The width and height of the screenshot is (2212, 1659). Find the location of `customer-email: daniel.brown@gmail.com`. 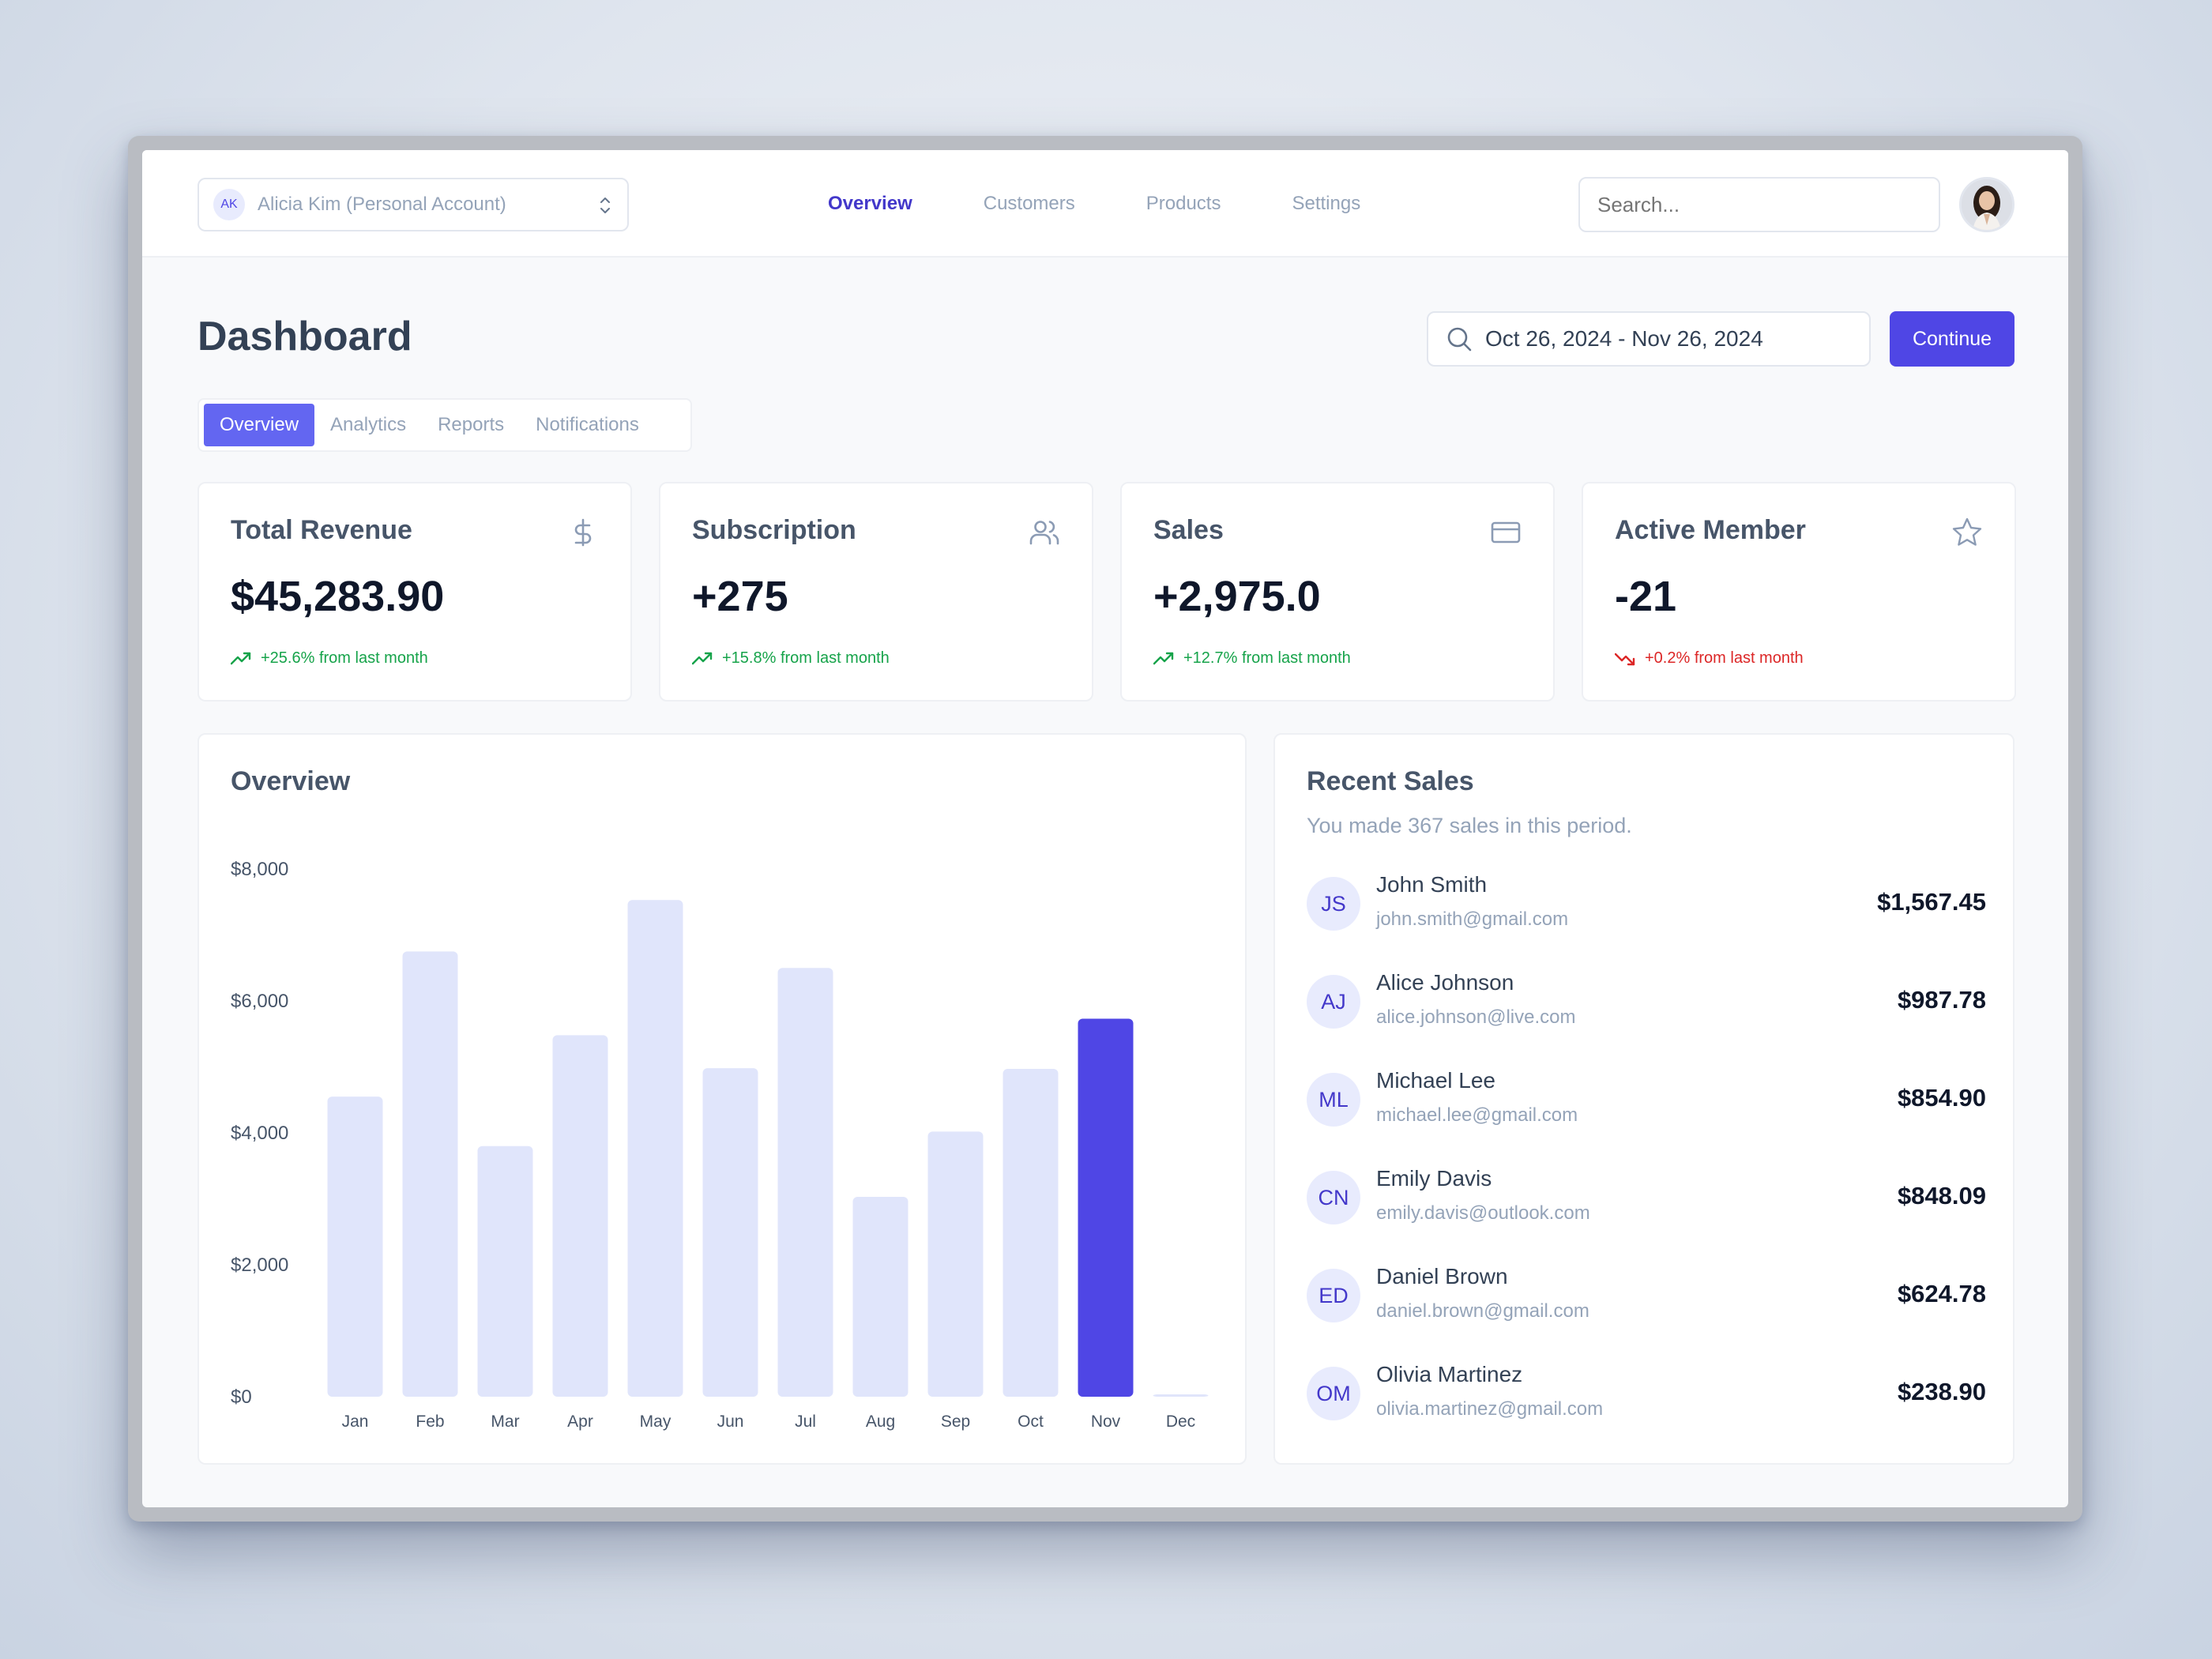

customer-email: daniel.brown@gmail.com is located at coordinates (1483, 1311).